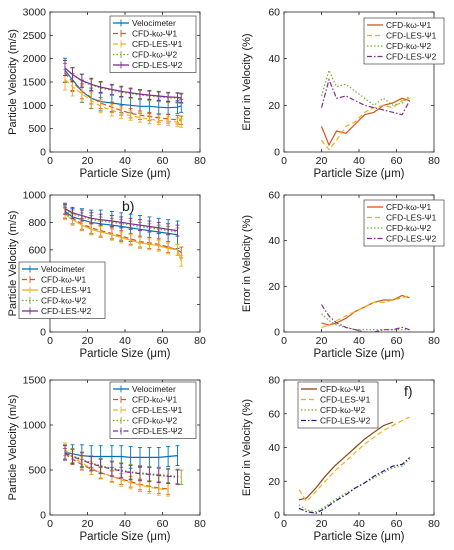  What do you see at coordinates (163, 524) in the screenshot?
I see `x-tick-label: 60` at bounding box center [163, 524].